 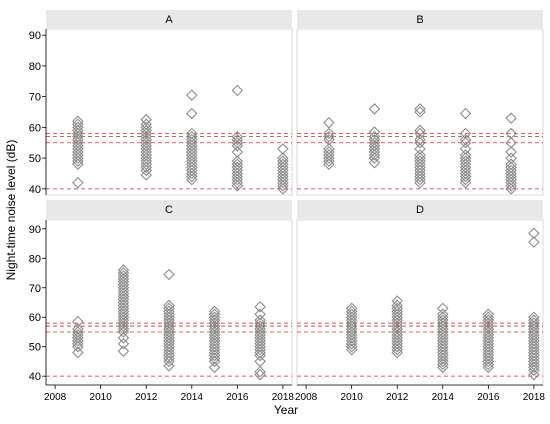 What do you see at coordinates (419, 20) in the screenshot?
I see `panel-title: B` at bounding box center [419, 20].